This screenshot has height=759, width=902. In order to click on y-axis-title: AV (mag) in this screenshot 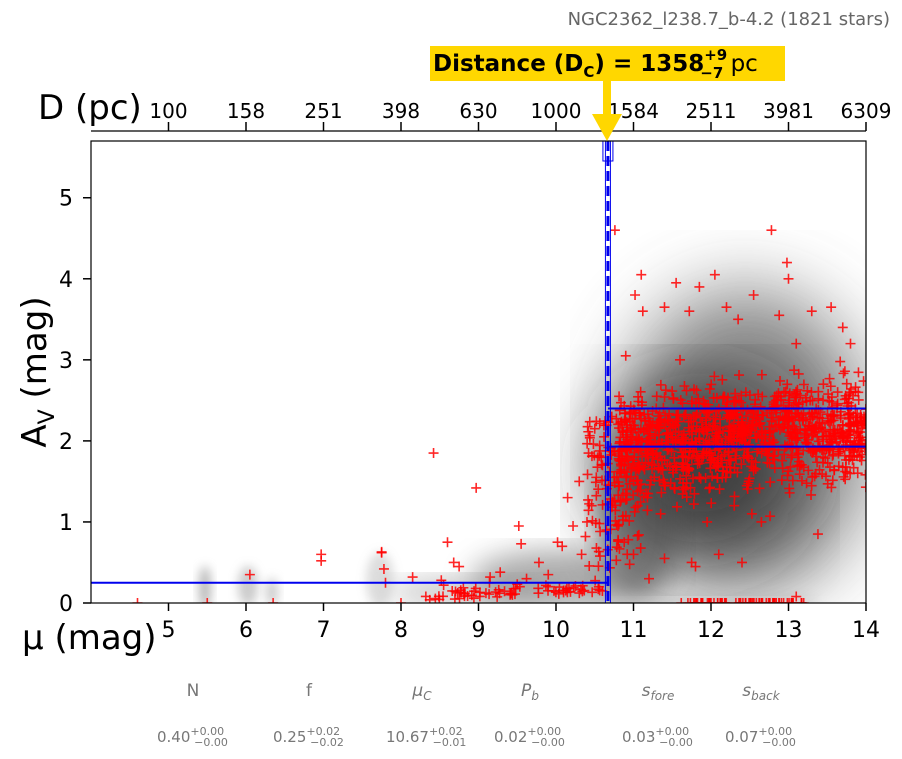, I will do `click(37, 371)`.